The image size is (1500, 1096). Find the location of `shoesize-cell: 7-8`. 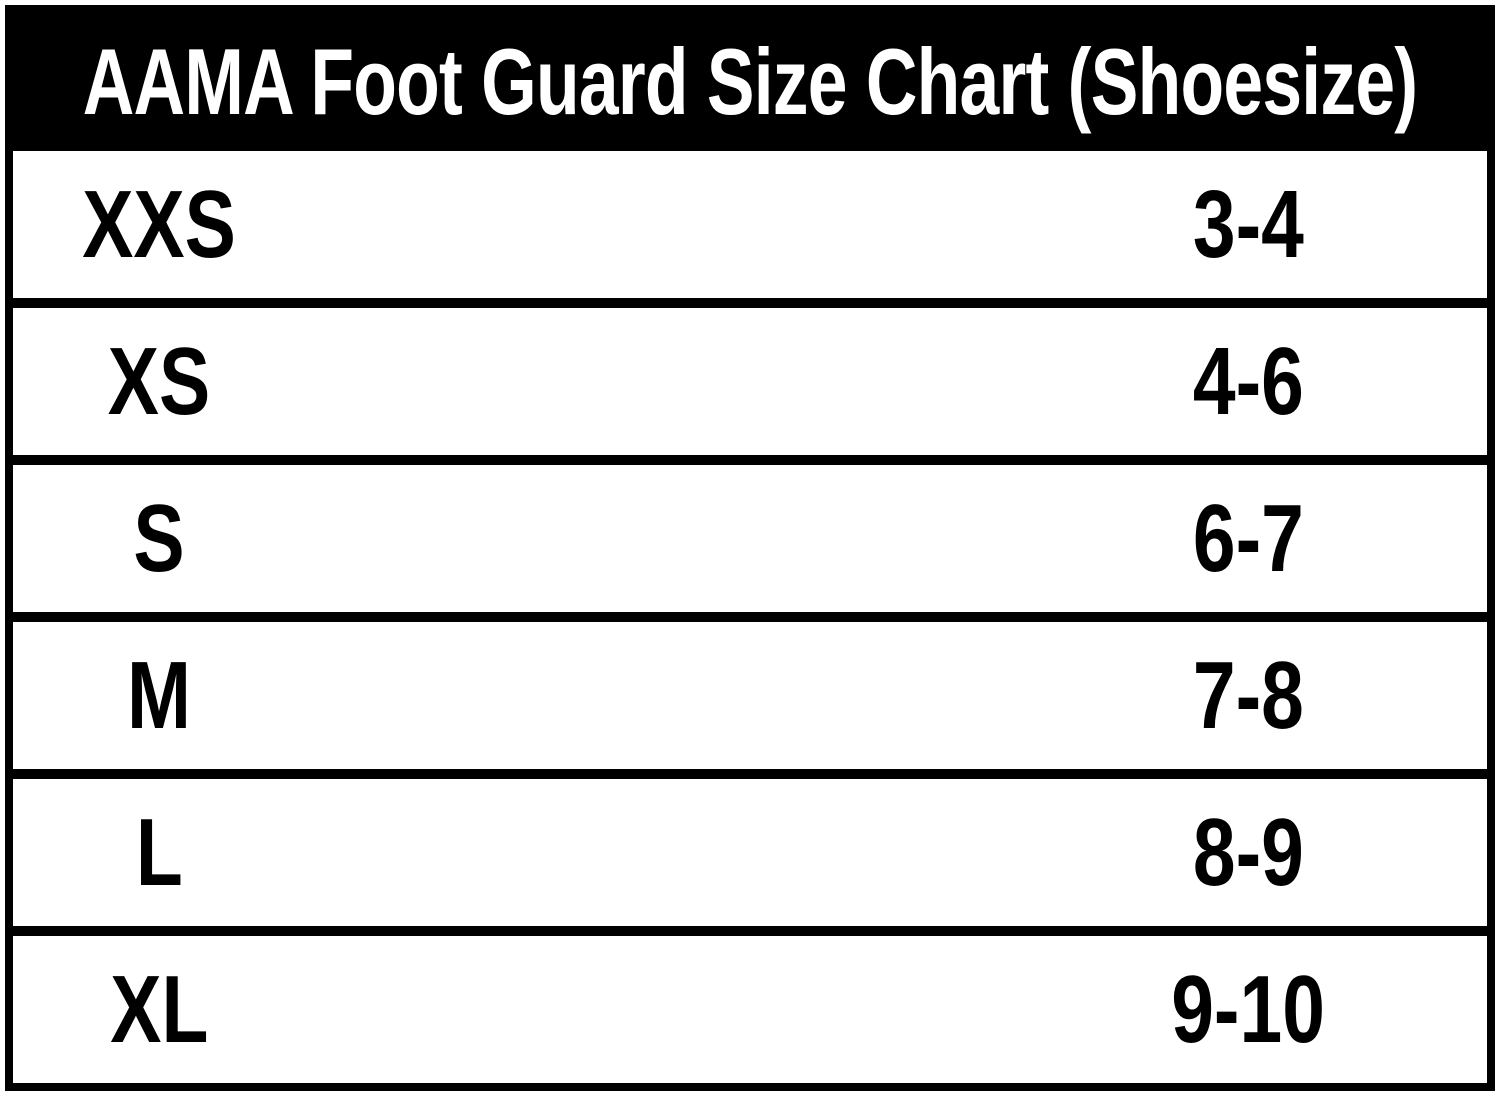

shoesize-cell: 7-8 is located at coordinates (1248, 695).